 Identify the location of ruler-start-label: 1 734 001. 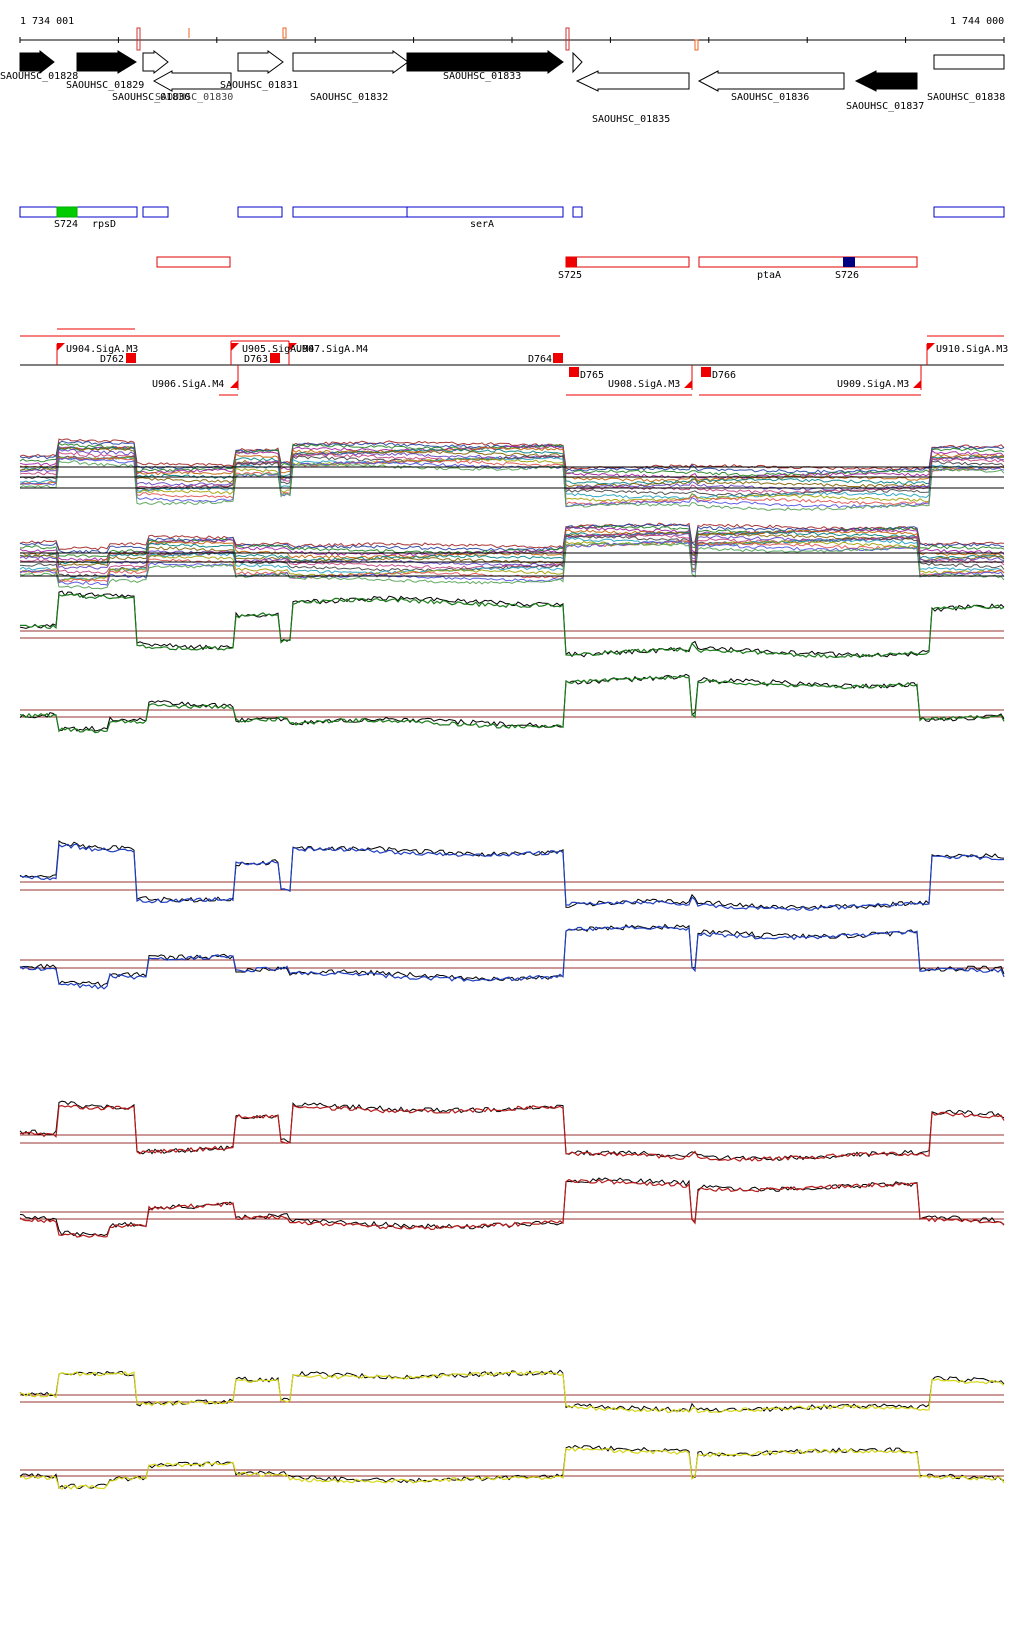
(47, 21).